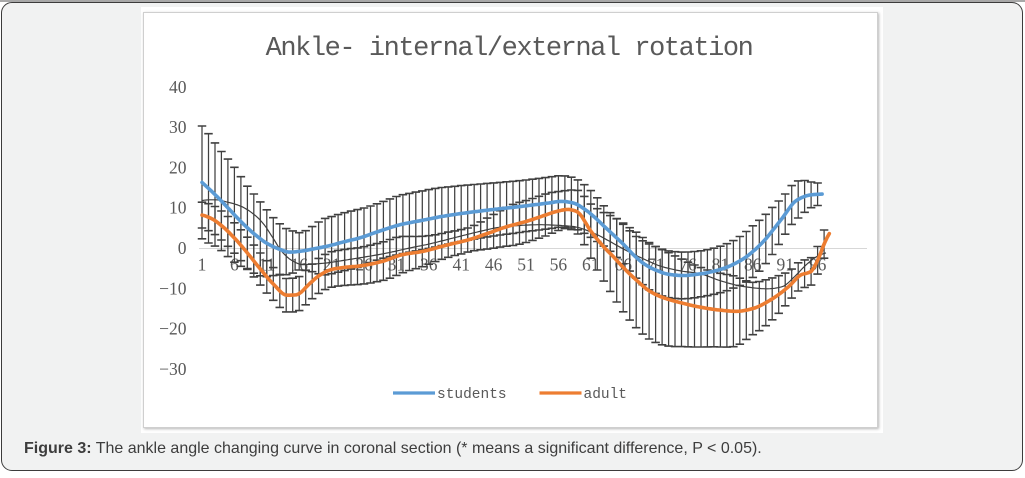 This screenshot has height=478, width=1025. What do you see at coordinates (178, 208) in the screenshot?
I see `svg-text: 10` at bounding box center [178, 208].